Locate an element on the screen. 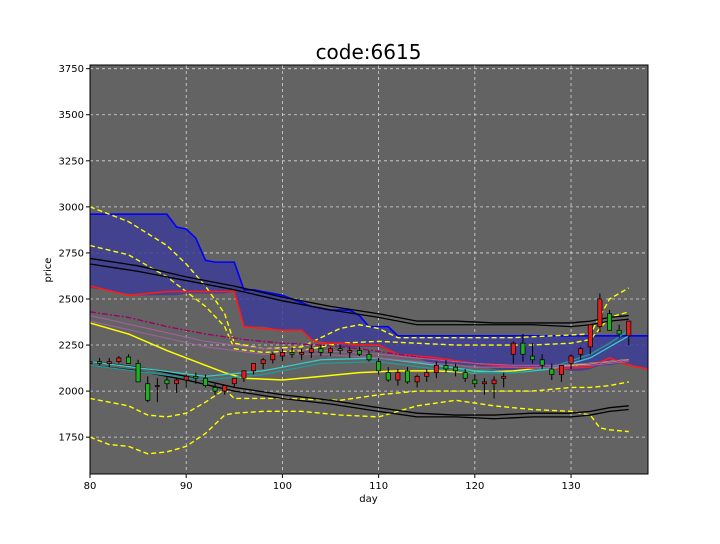 The image size is (720, 544). x-tick-label: 90 is located at coordinates (186, 486).